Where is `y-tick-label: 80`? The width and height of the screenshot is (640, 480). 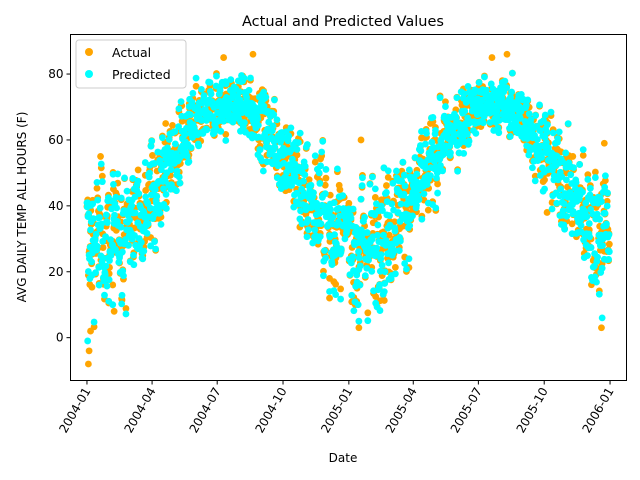 y-tick-label: 80 is located at coordinates (55, 74).